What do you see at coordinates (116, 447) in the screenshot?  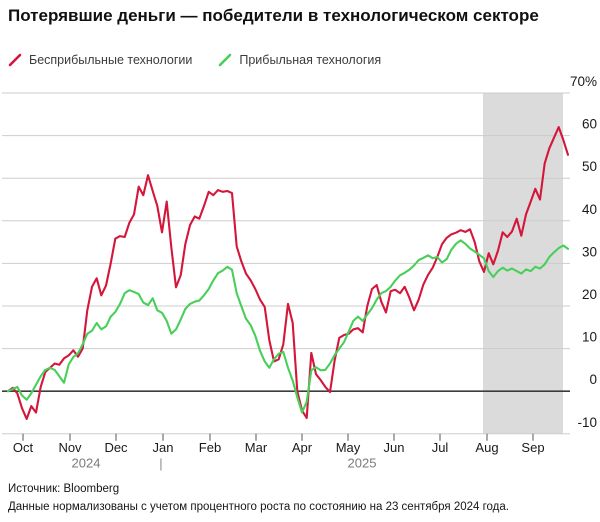 I see `x-tick-label: Dec` at bounding box center [116, 447].